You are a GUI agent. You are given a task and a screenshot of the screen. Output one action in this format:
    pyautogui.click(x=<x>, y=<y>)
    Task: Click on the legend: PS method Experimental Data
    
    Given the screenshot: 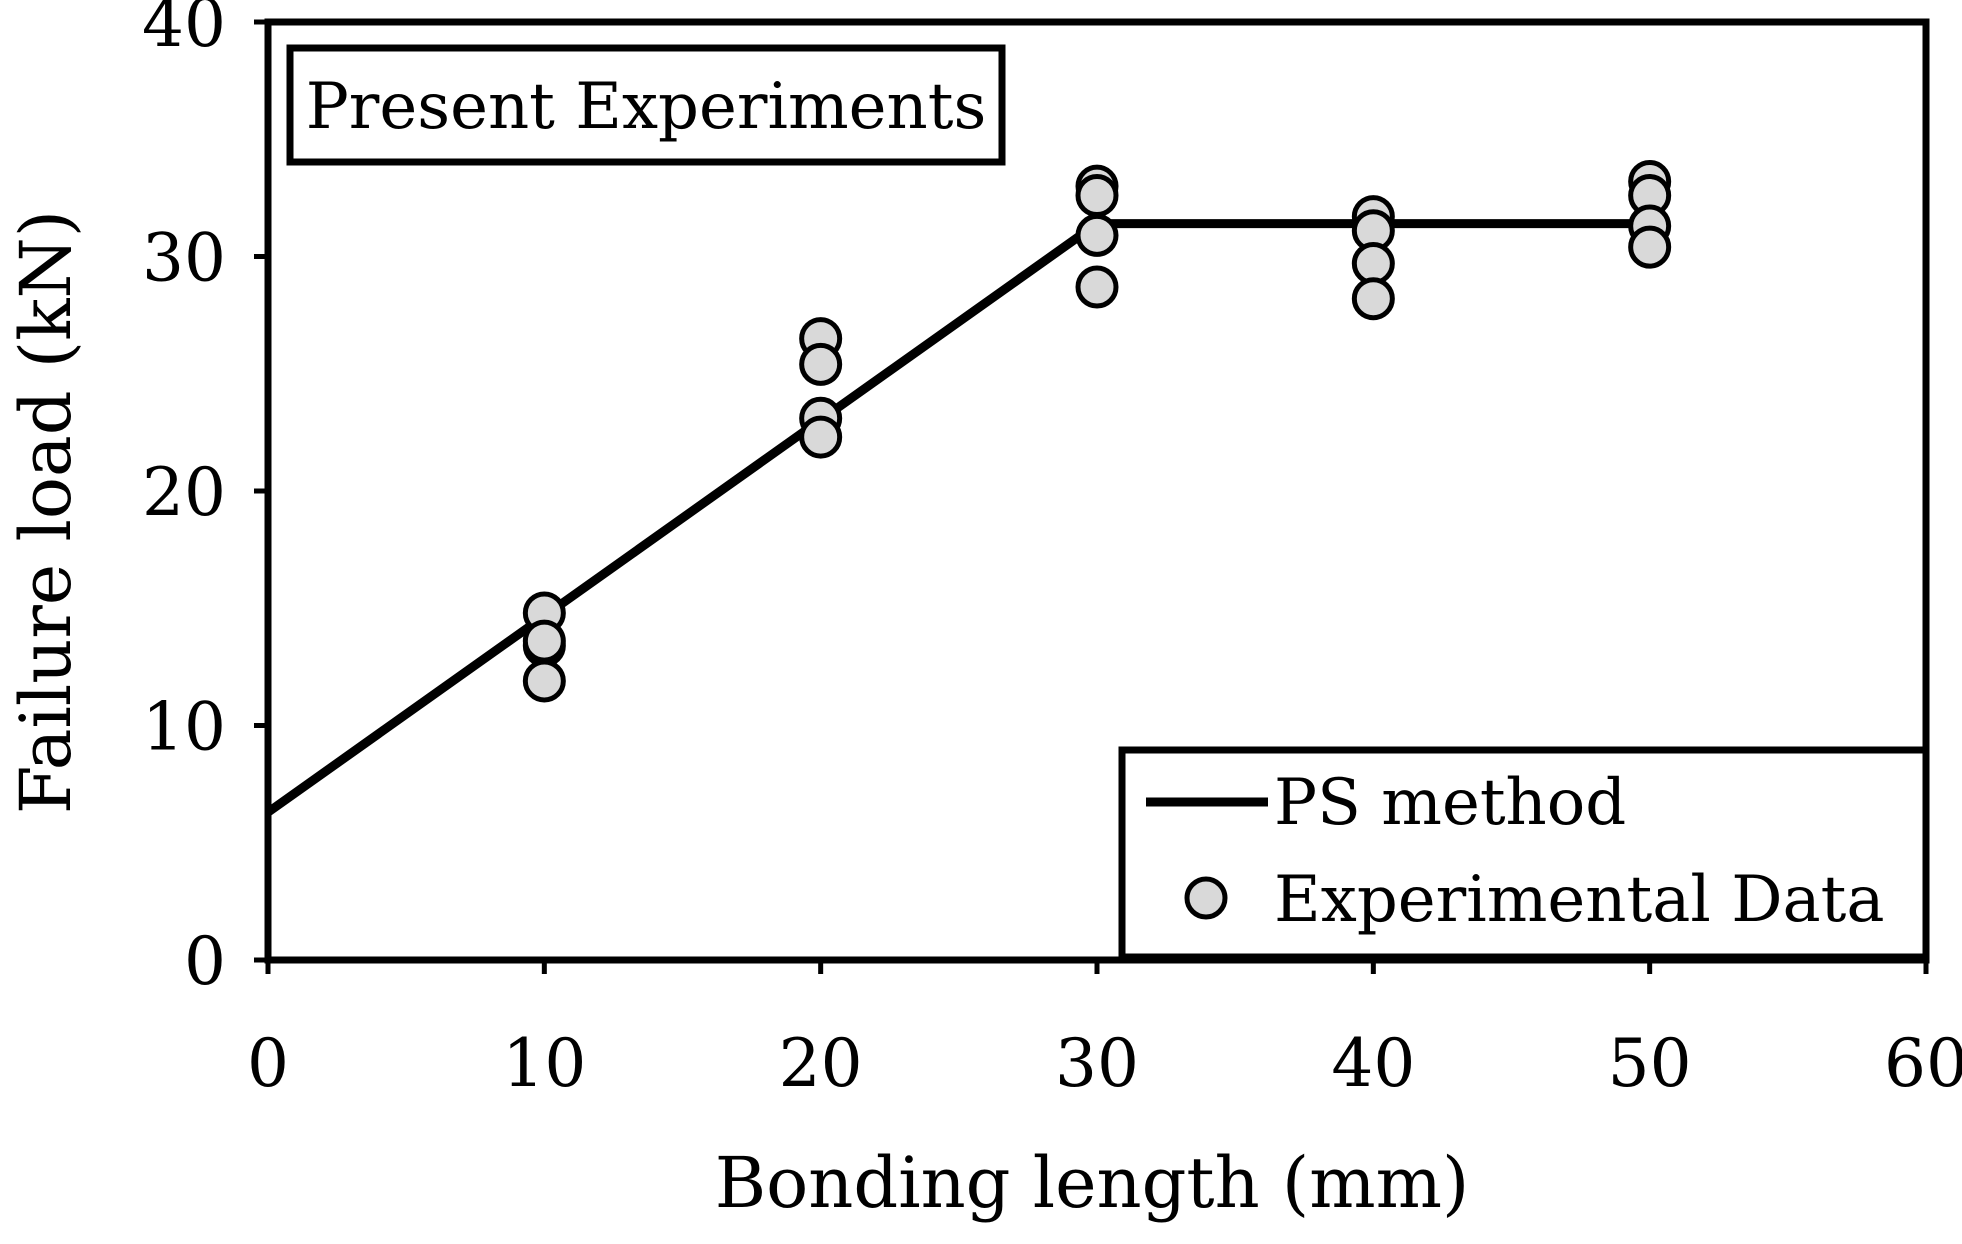 What is the action you would take?
    pyautogui.click(x=1524, y=853)
    